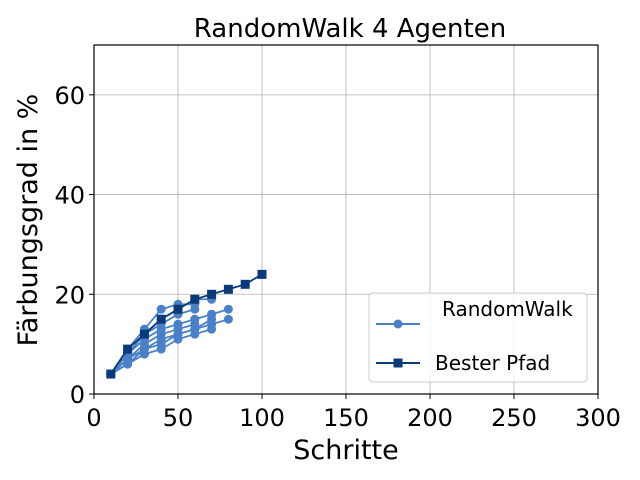 This screenshot has height=480, width=640. Describe the element at coordinates (178, 418) in the screenshot. I see `x-tick-label: 50` at that location.